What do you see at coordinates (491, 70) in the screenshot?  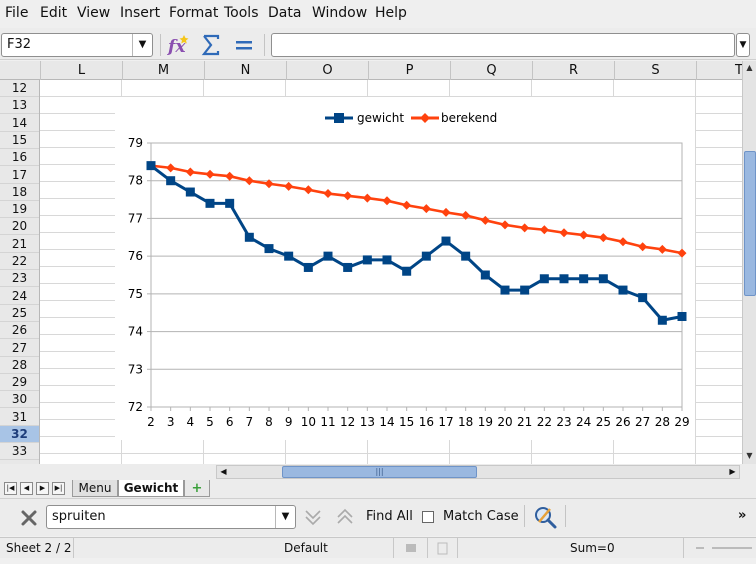 I see `column-header-q: Q` at bounding box center [491, 70].